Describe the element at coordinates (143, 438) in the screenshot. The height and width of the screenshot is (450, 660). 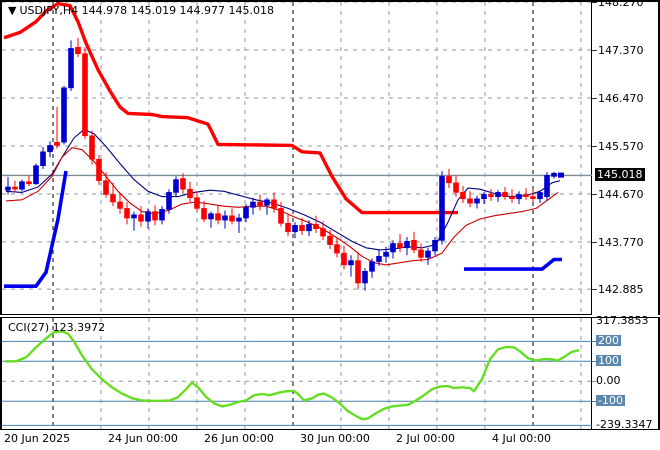
I see `time-tick-label: 24 Jun 00:00` at that location.